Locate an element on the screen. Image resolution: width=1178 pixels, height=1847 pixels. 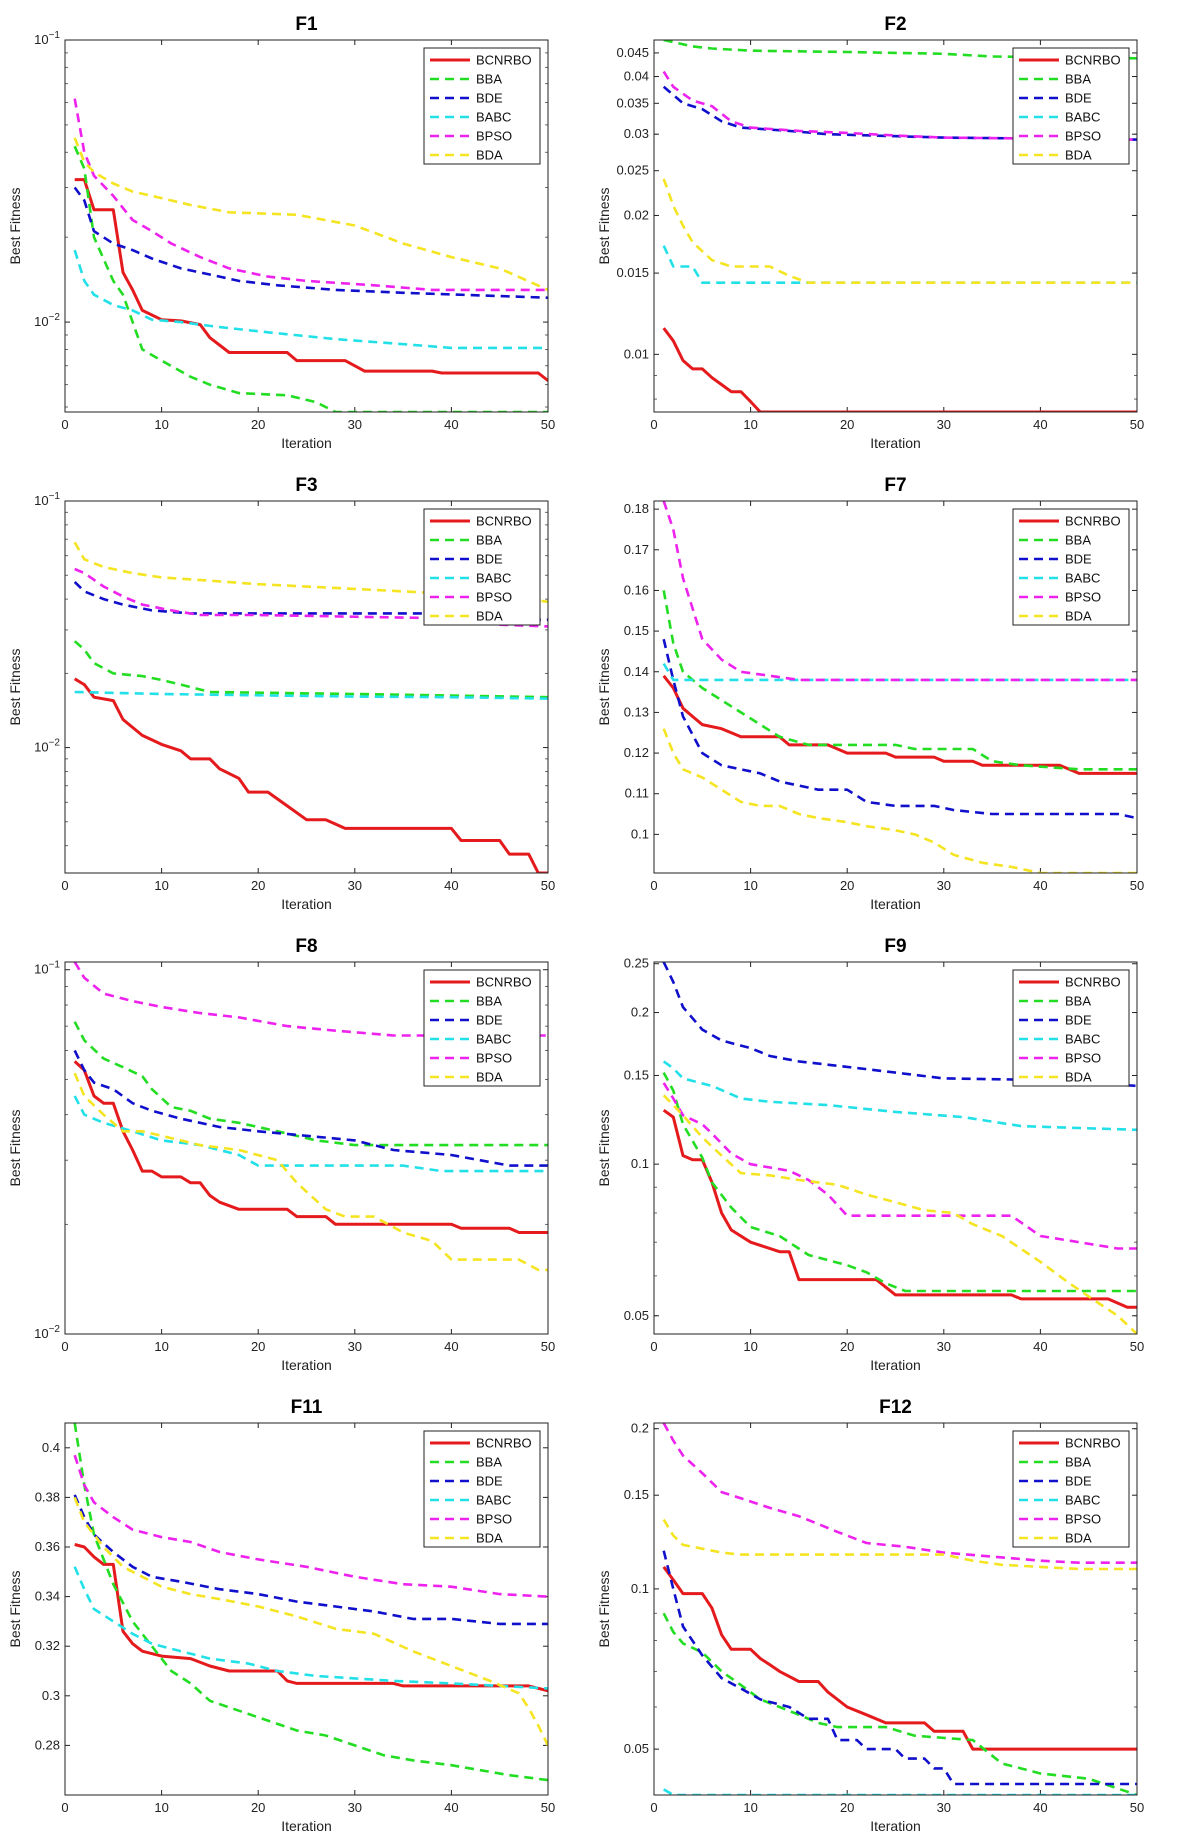
y-tick-label: 10⁻² is located at coordinates (47, 746).